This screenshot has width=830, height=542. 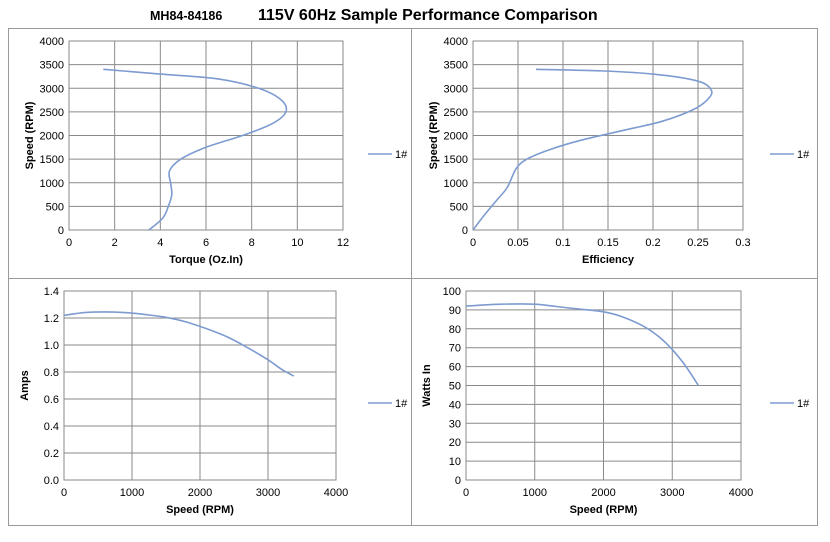 What do you see at coordinates (427, 385) in the screenshot?
I see `y-axis-label: Watts In` at bounding box center [427, 385].